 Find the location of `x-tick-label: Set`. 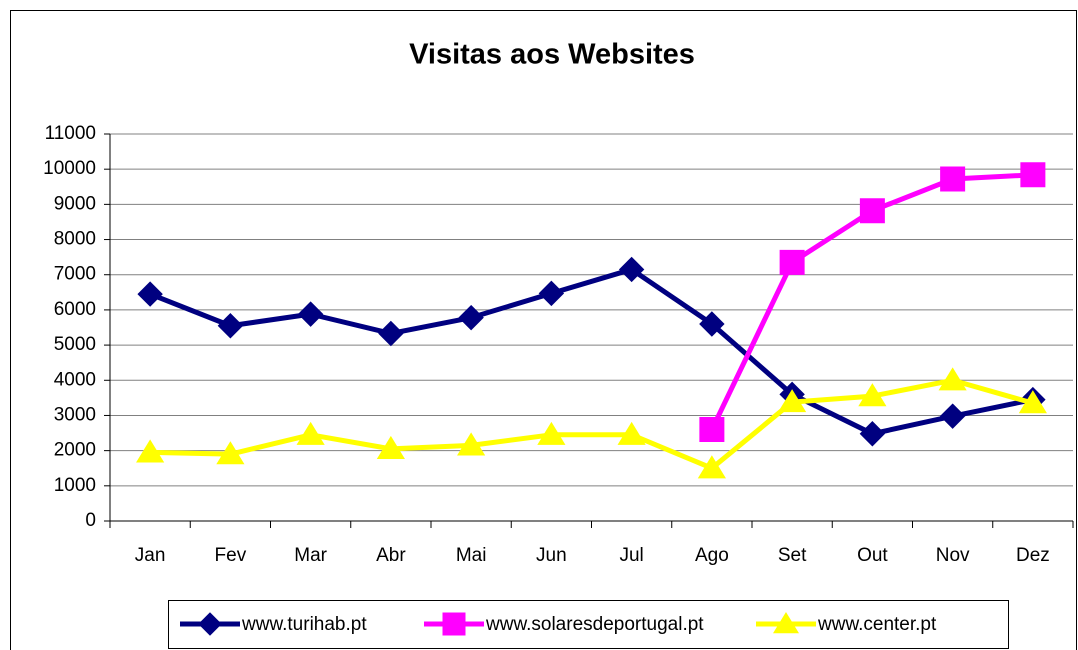

x-tick-label: Set is located at coordinates (792, 555).